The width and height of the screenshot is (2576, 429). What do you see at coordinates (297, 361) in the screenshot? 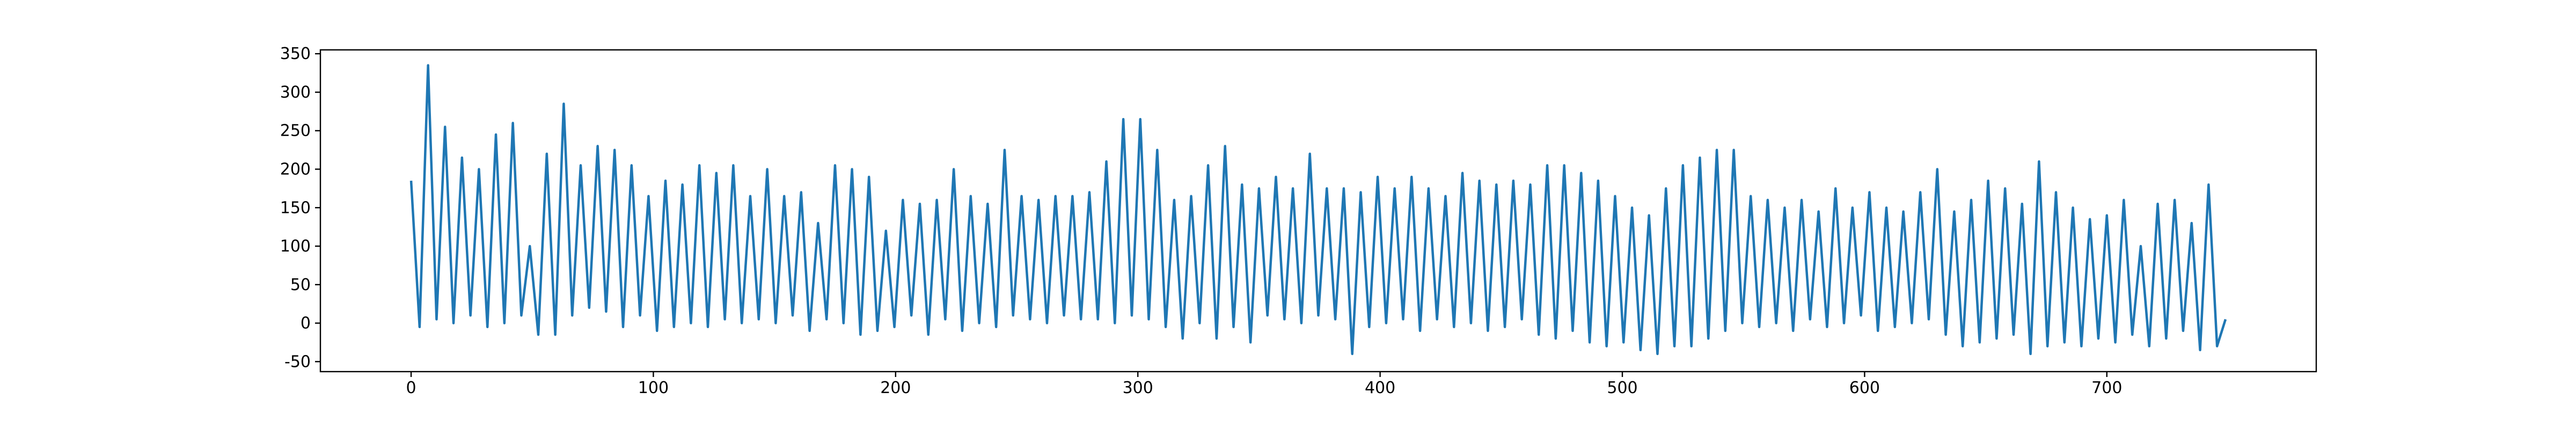
I see `y-tick-label: -50` at bounding box center [297, 361].